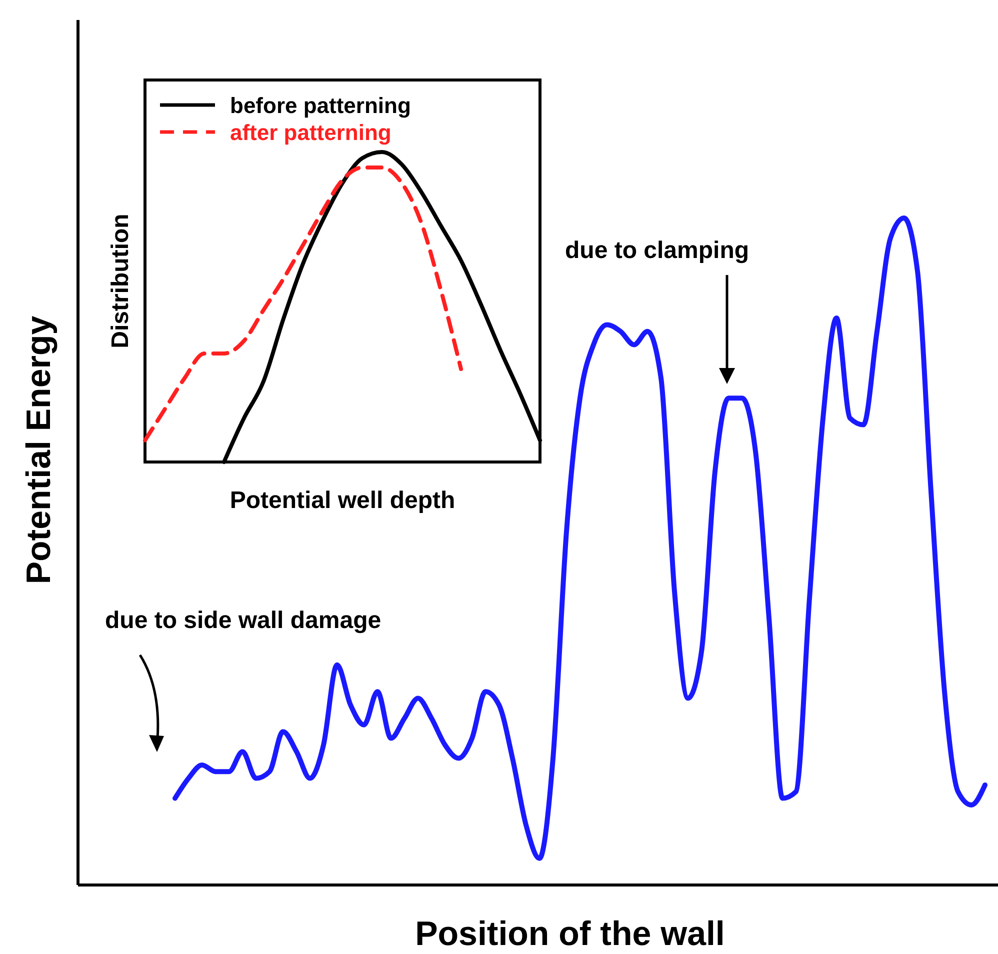  Describe the element at coordinates (320, 105) in the screenshot. I see `legend-label: before patterning` at that location.